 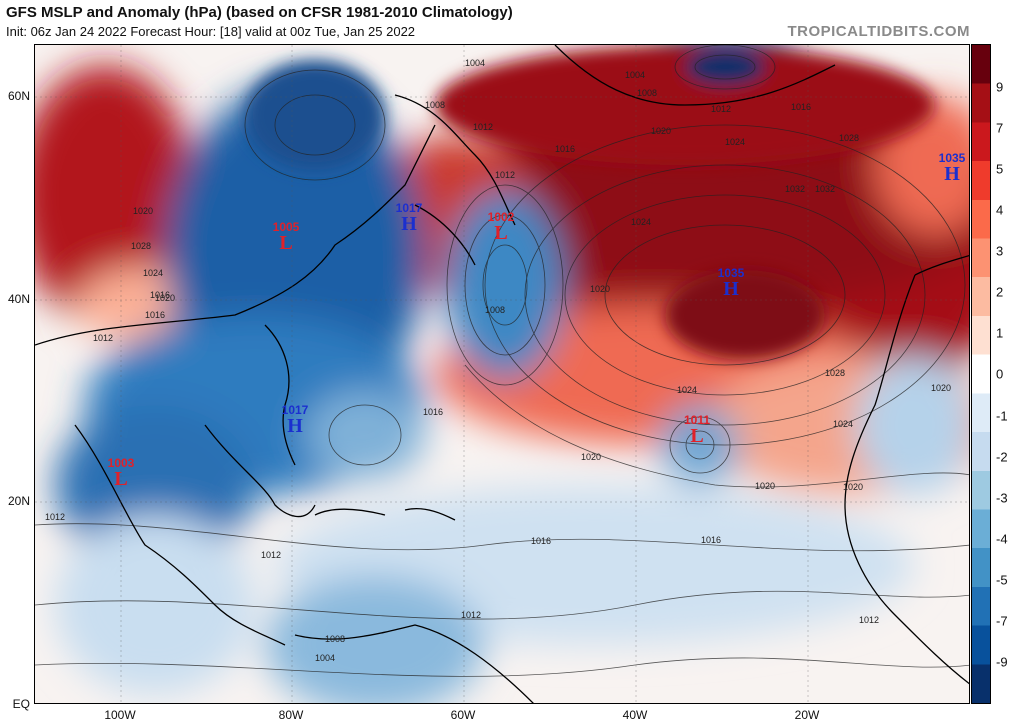 I want to click on lat-label: EQ, so click(x=21, y=704).